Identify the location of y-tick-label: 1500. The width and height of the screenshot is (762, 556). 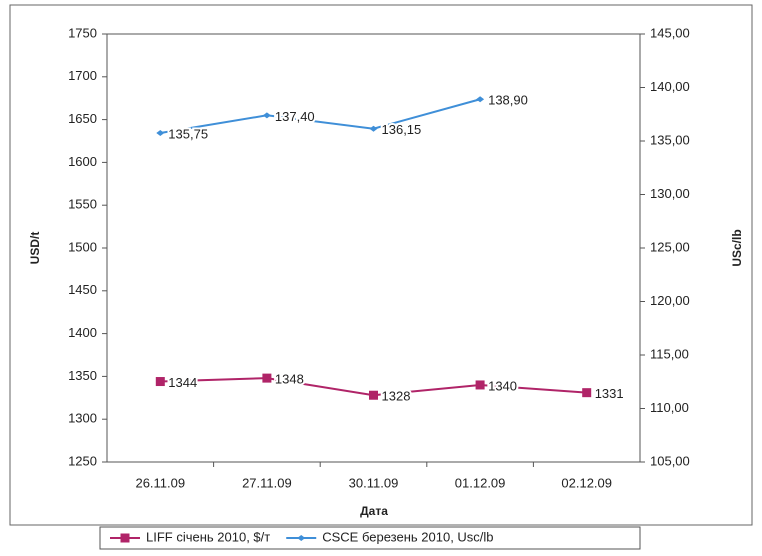
(82, 246).